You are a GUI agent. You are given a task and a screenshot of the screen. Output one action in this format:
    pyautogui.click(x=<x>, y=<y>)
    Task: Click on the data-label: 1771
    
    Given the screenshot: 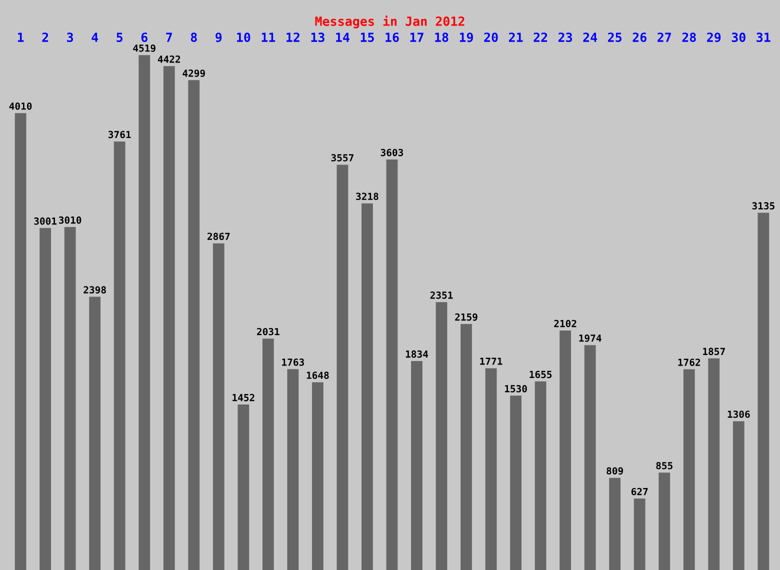 What is the action you would take?
    pyautogui.click(x=491, y=361)
    